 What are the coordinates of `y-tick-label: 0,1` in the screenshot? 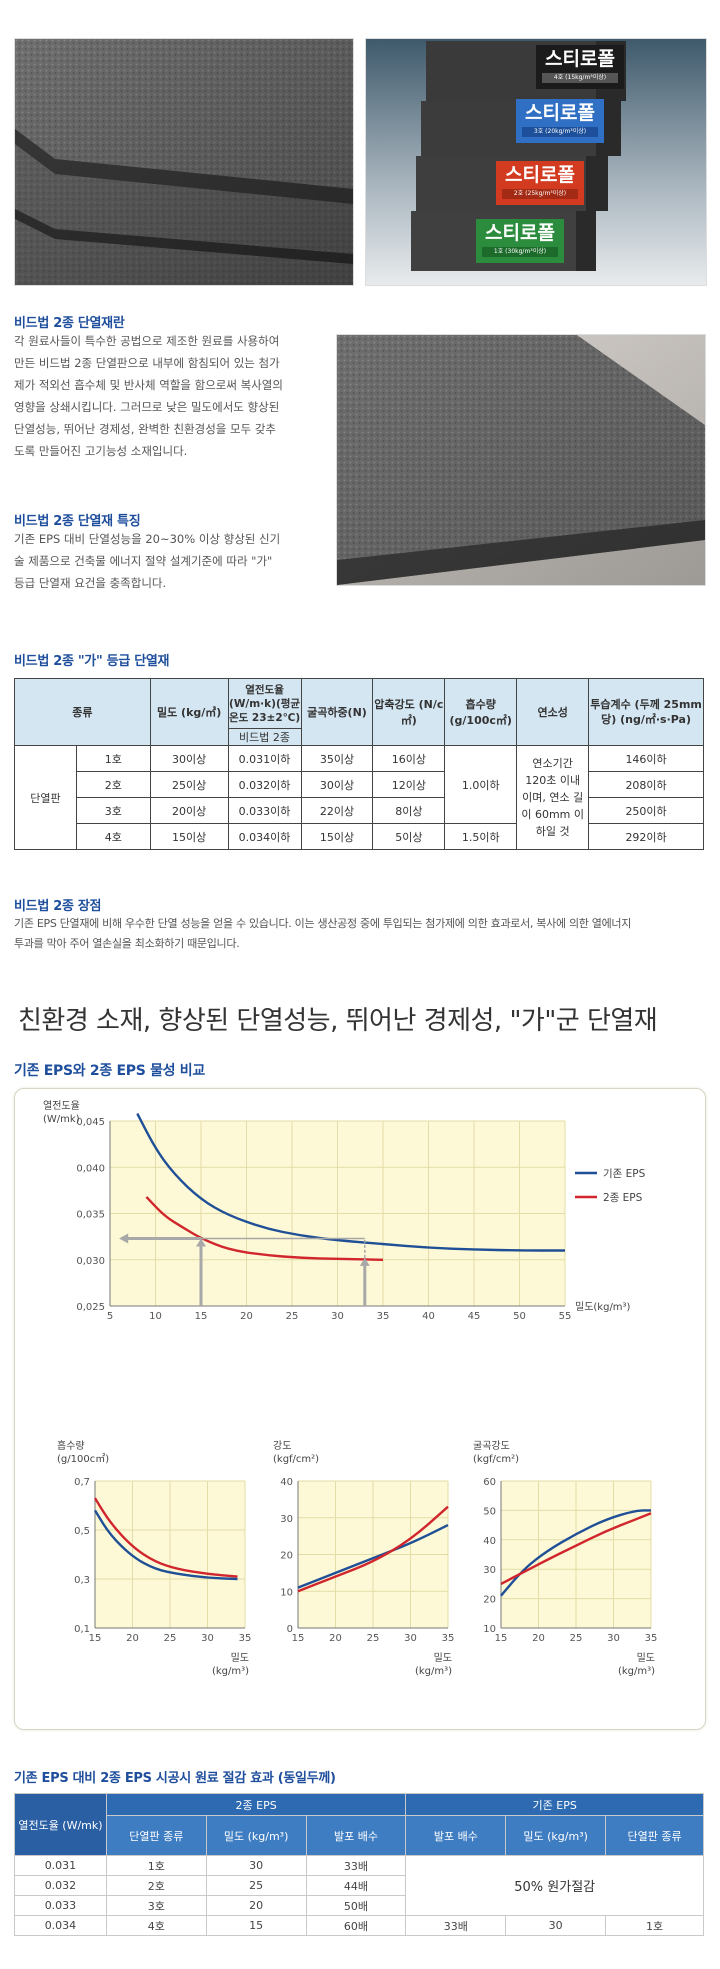 It's located at (82, 1629).